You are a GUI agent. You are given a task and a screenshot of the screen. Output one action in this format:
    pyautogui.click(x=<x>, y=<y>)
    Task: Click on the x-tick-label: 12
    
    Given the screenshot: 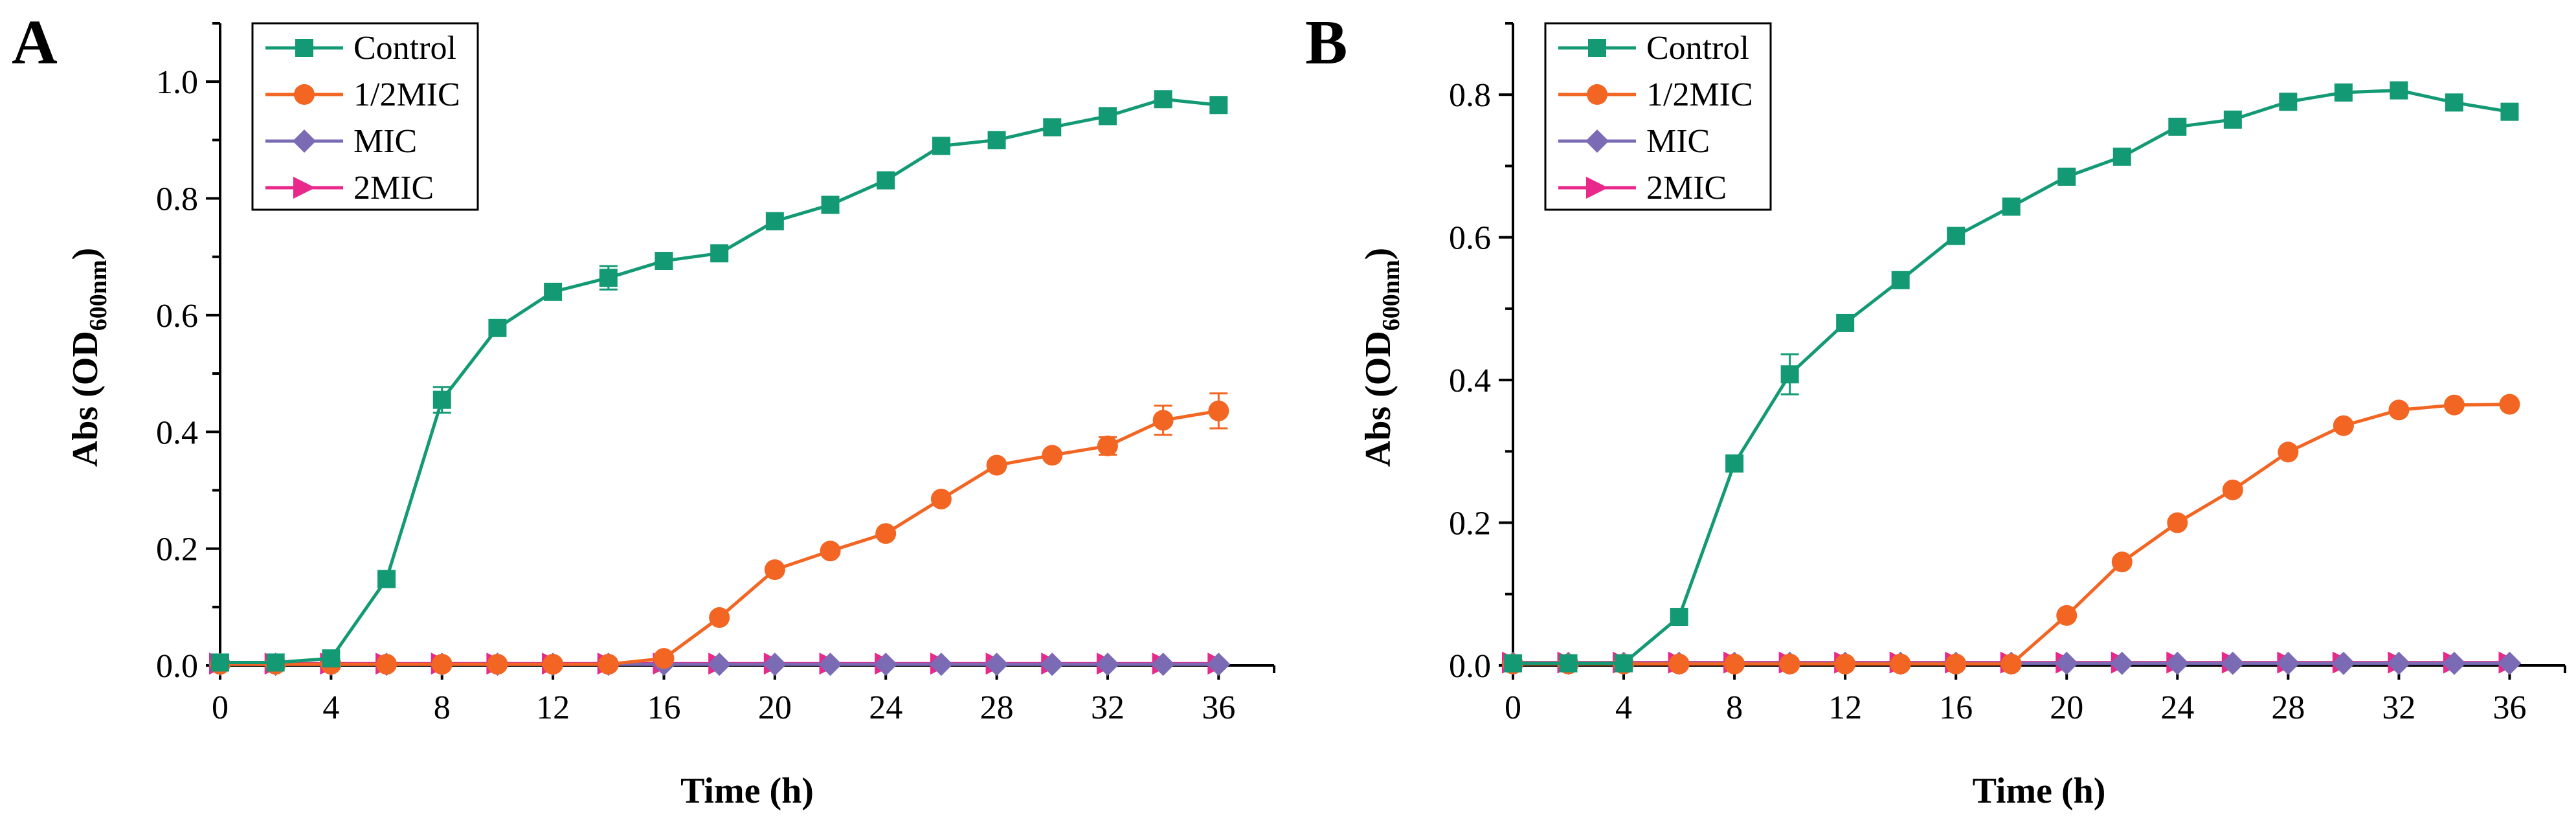 What is the action you would take?
    pyautogui.click(x=1845, y=707)
    